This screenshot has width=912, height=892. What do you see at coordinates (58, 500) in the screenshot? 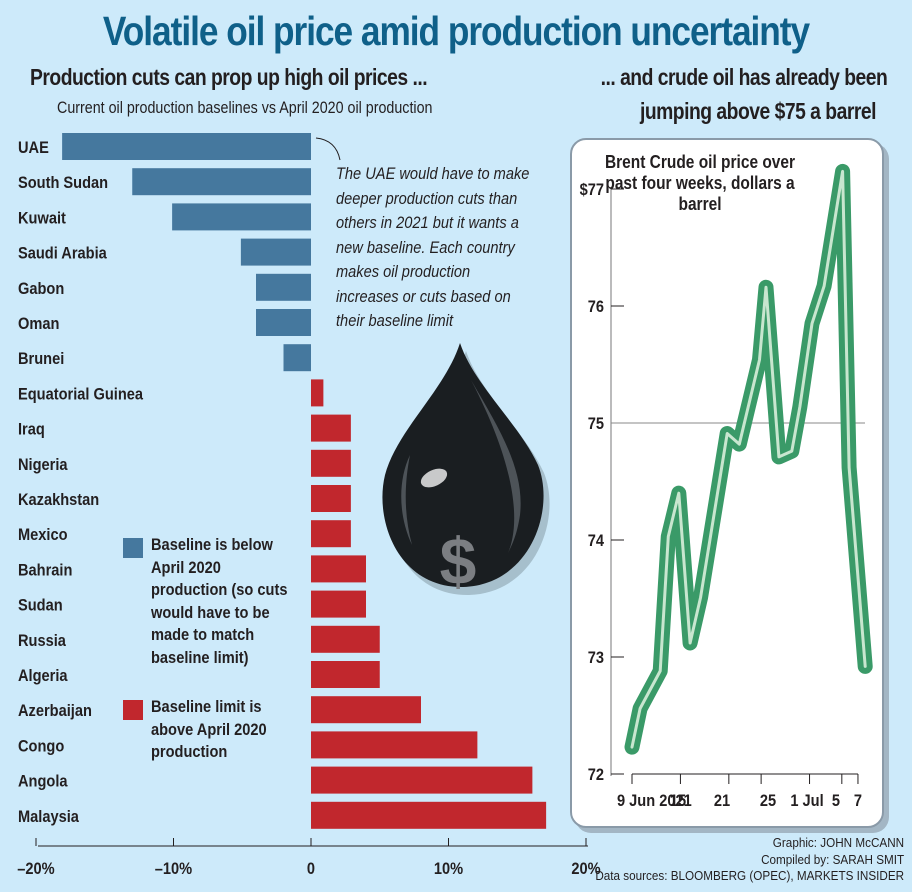
I see `category-label: Kazakhstan` at bounding box center [58, 500].